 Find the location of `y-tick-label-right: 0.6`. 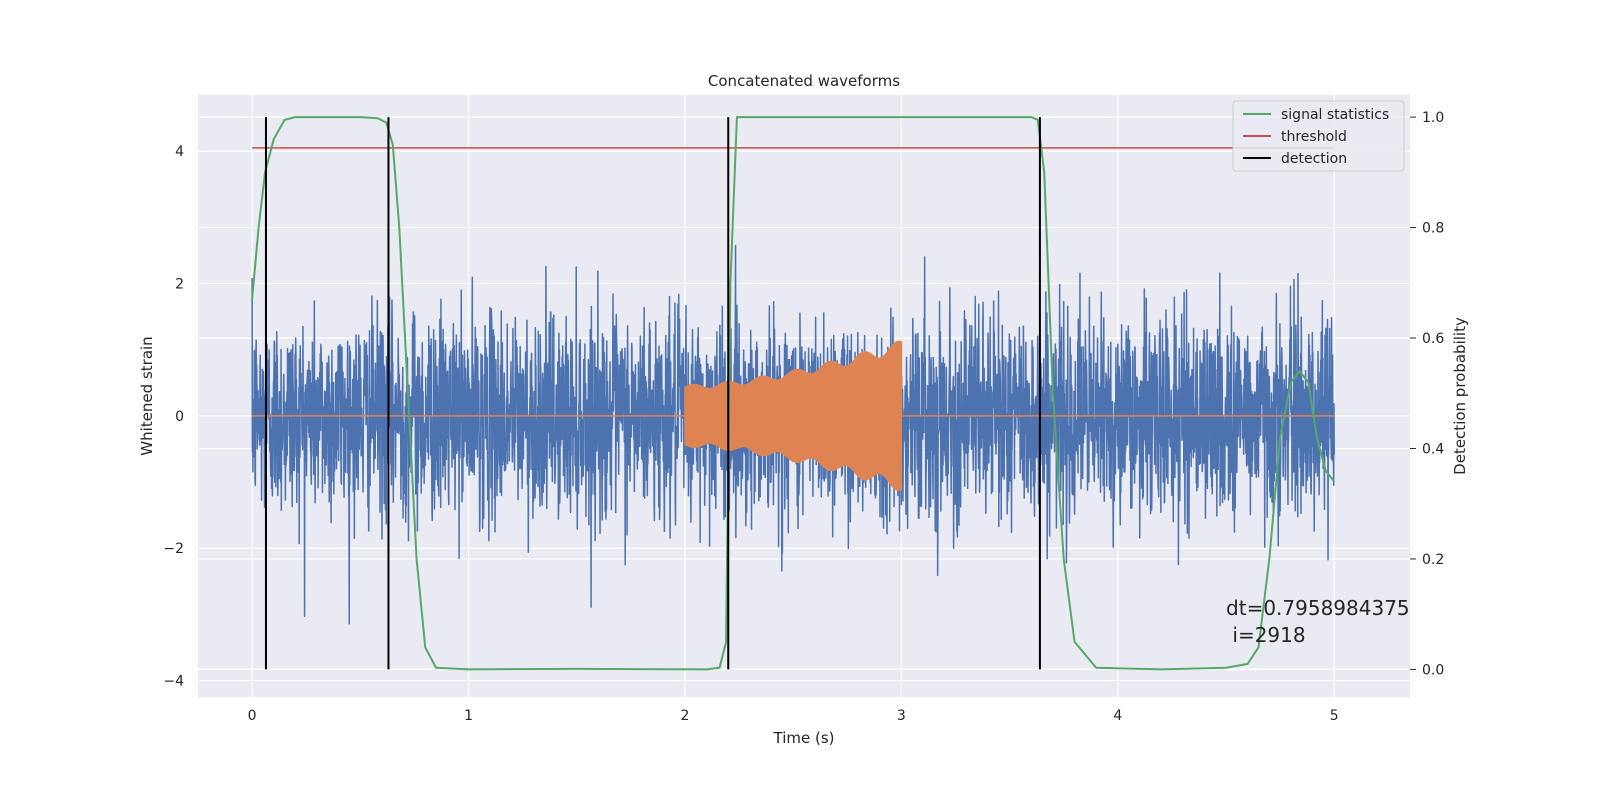

y-tick-label-right: 0.6 is located at coordinates (1433, 339).